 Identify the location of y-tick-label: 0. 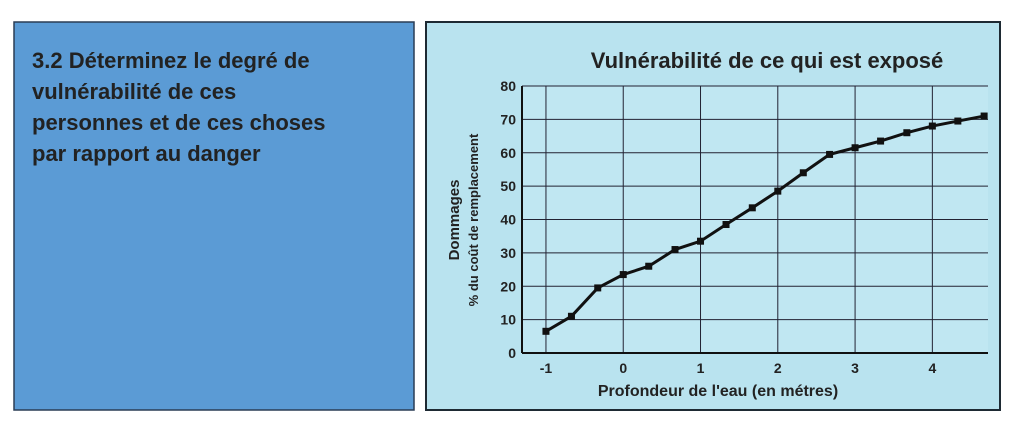
(512, 353).